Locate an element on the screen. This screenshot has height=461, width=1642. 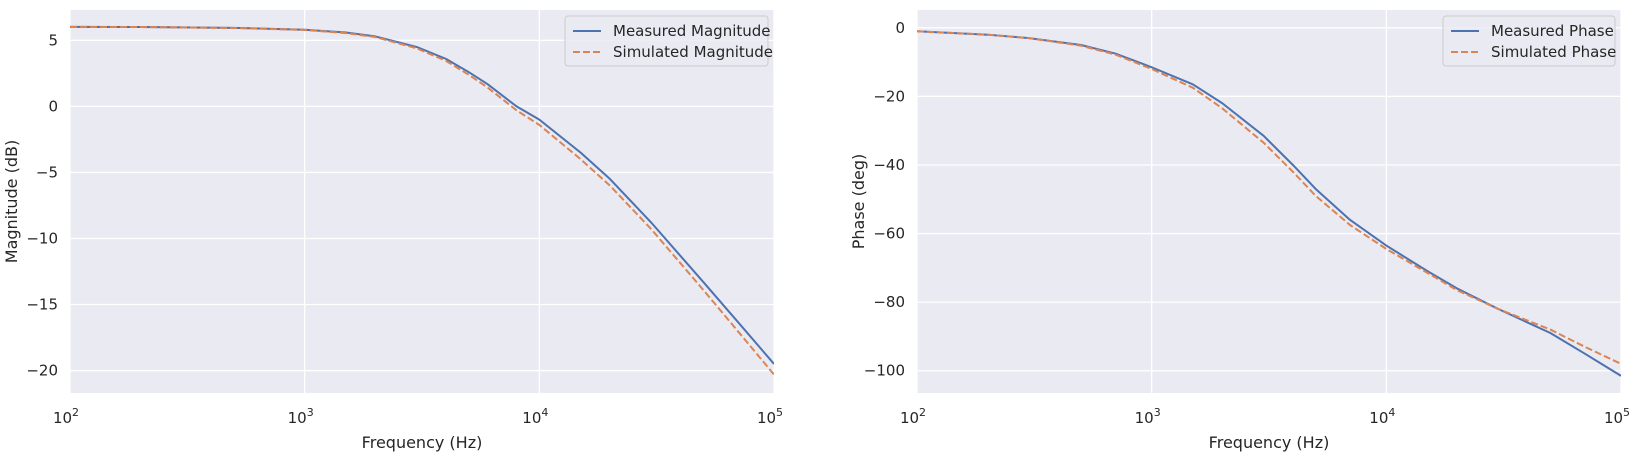
phase-x-axis-label: Frequency (Hz) is located at coordinates (1269, 442).